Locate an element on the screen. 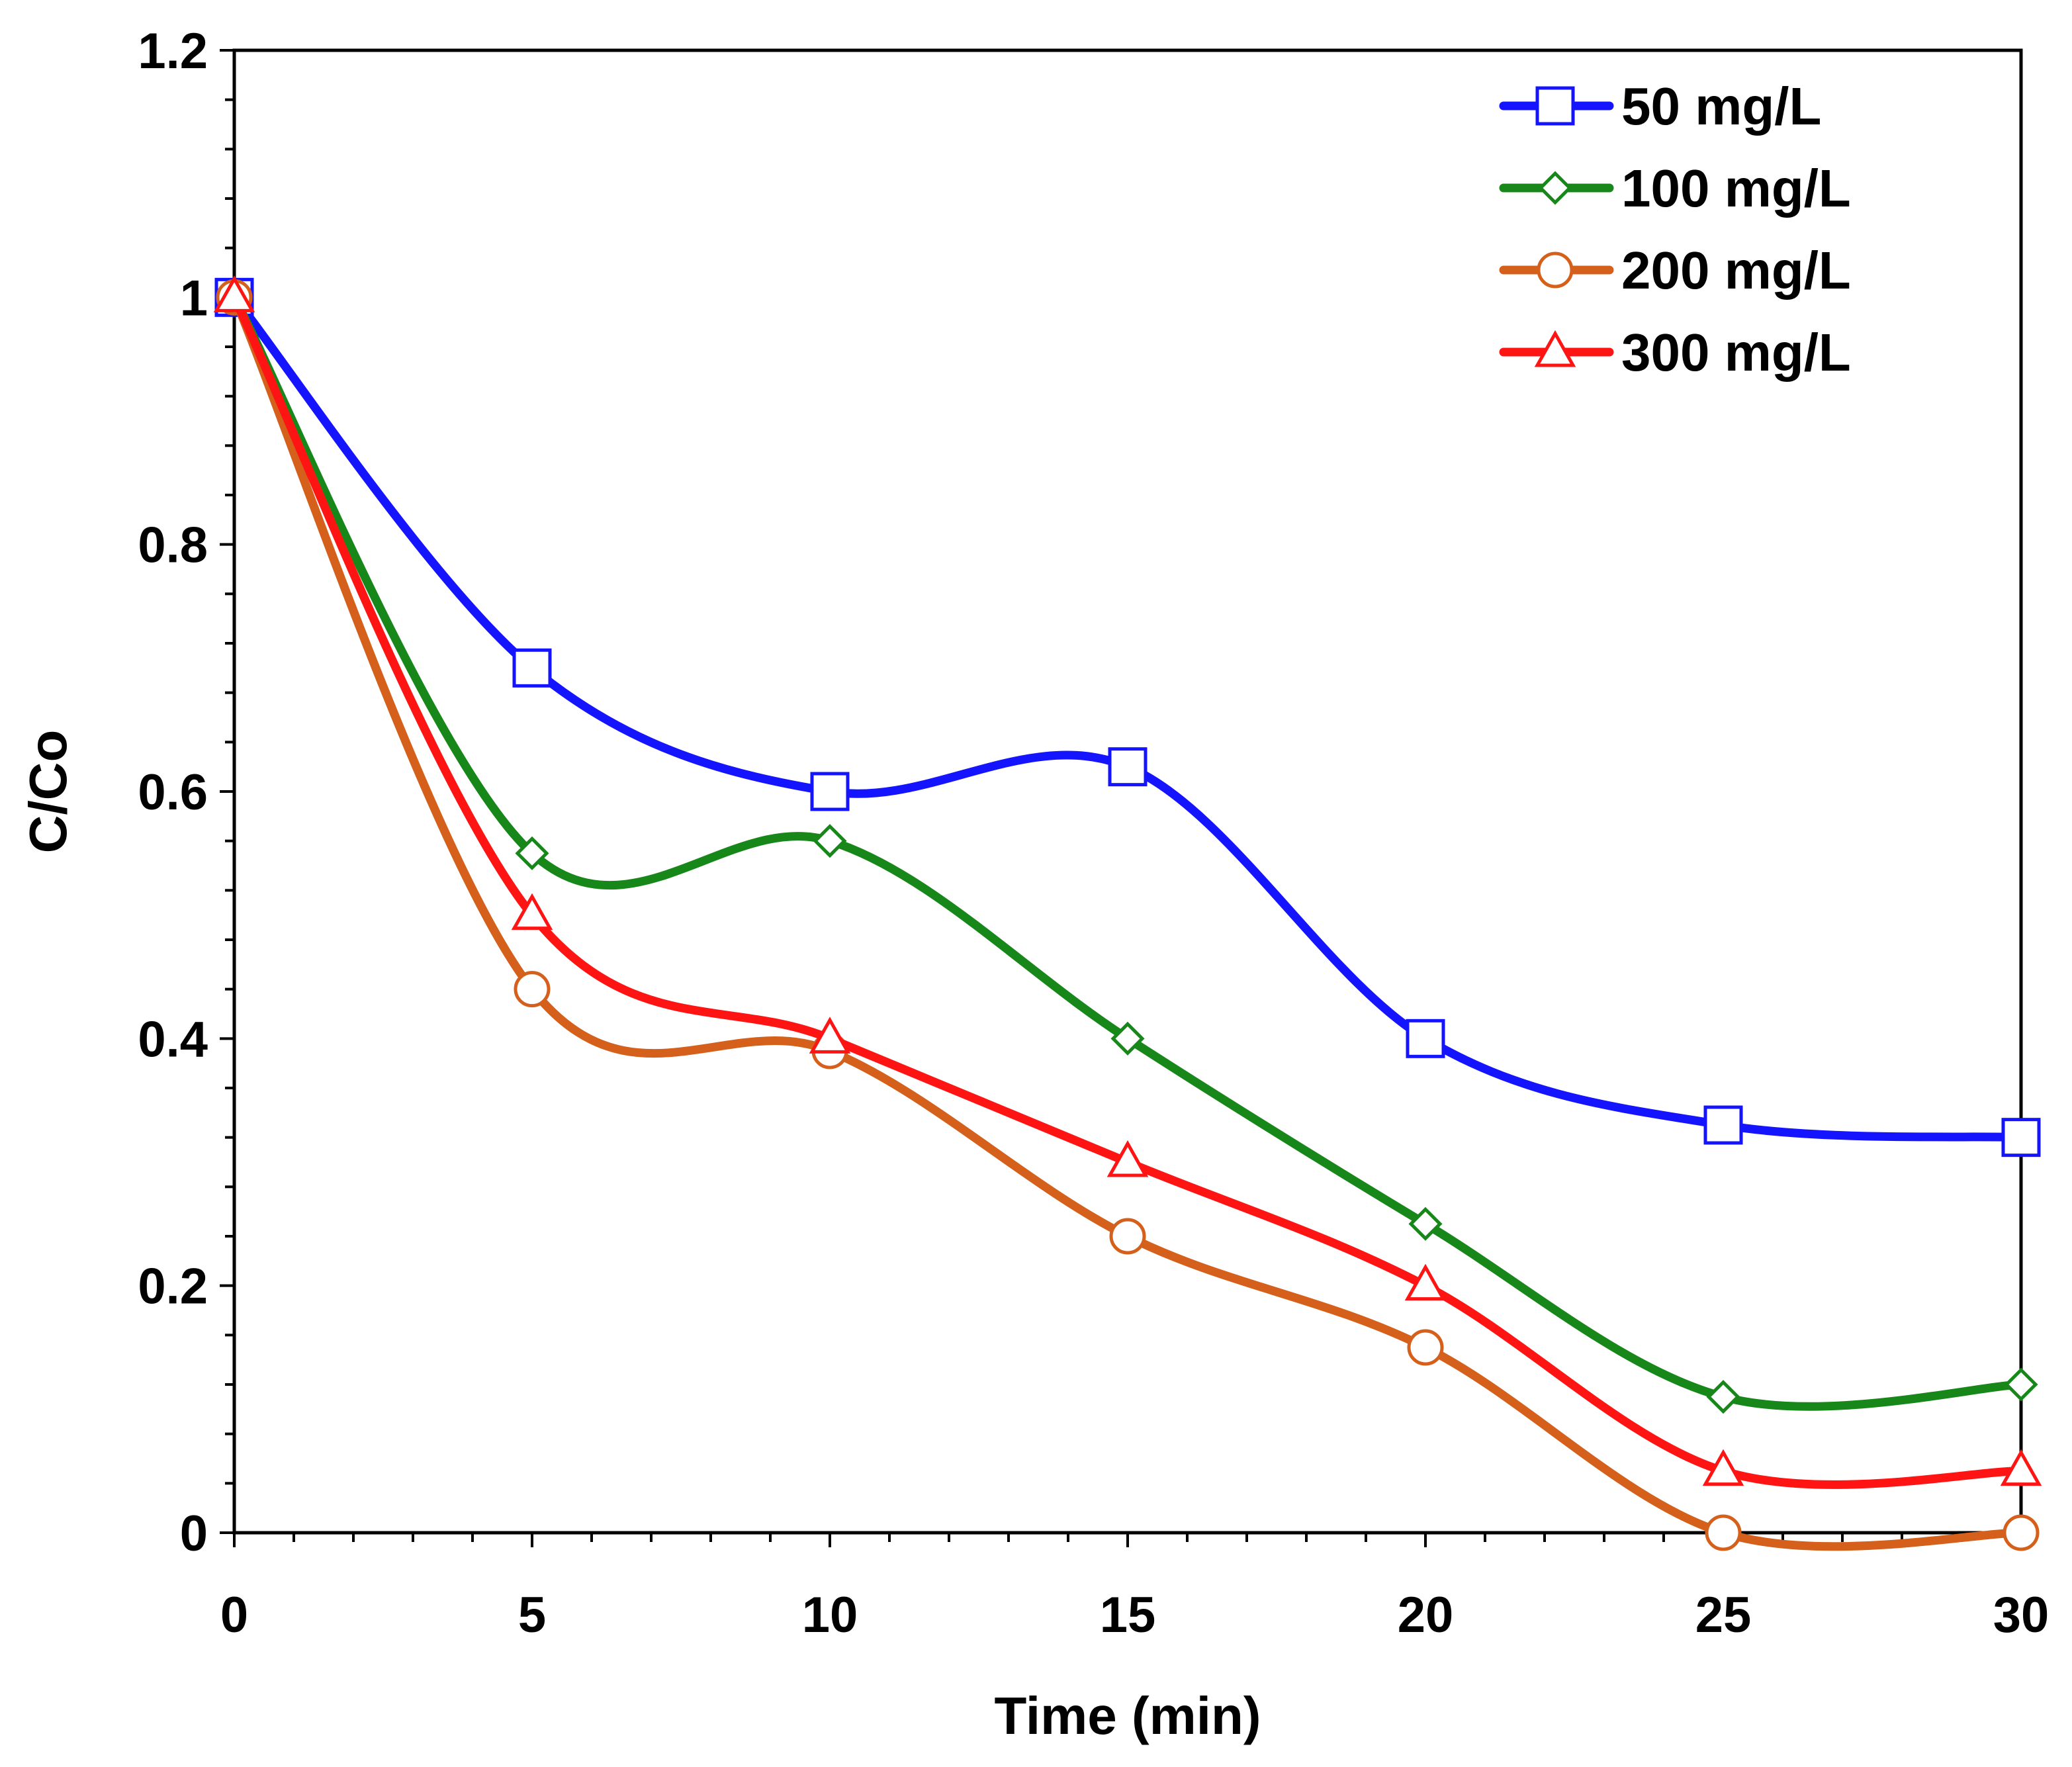  legend-item: 200 mg/L is located at coordinates (1675, 270).